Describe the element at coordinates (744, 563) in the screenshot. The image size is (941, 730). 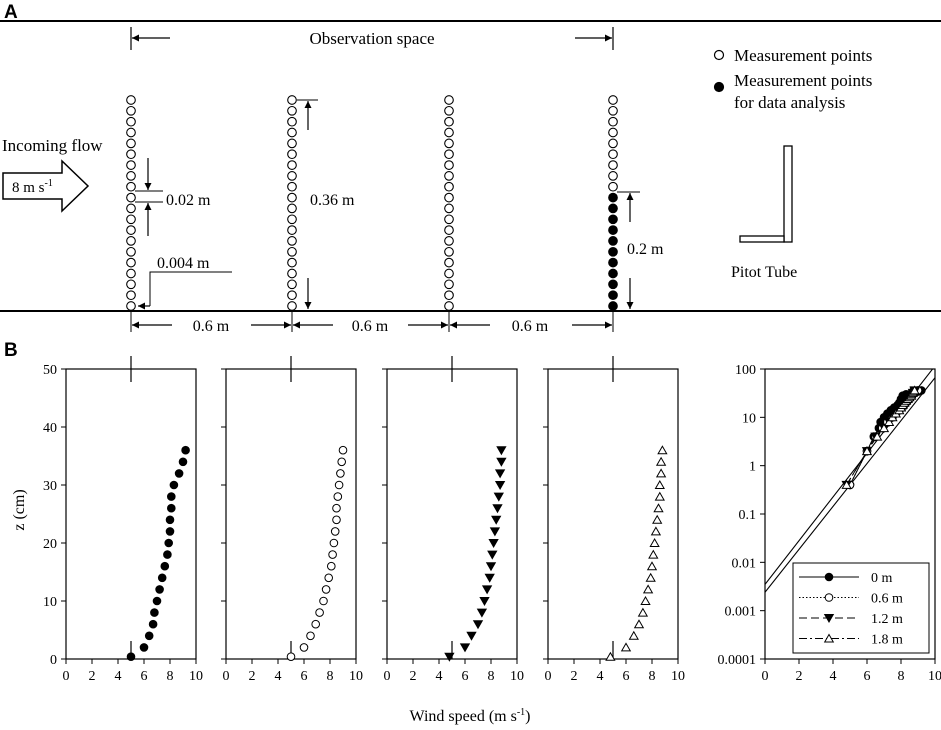
I see `y-tick-label: 0.01` at that location.